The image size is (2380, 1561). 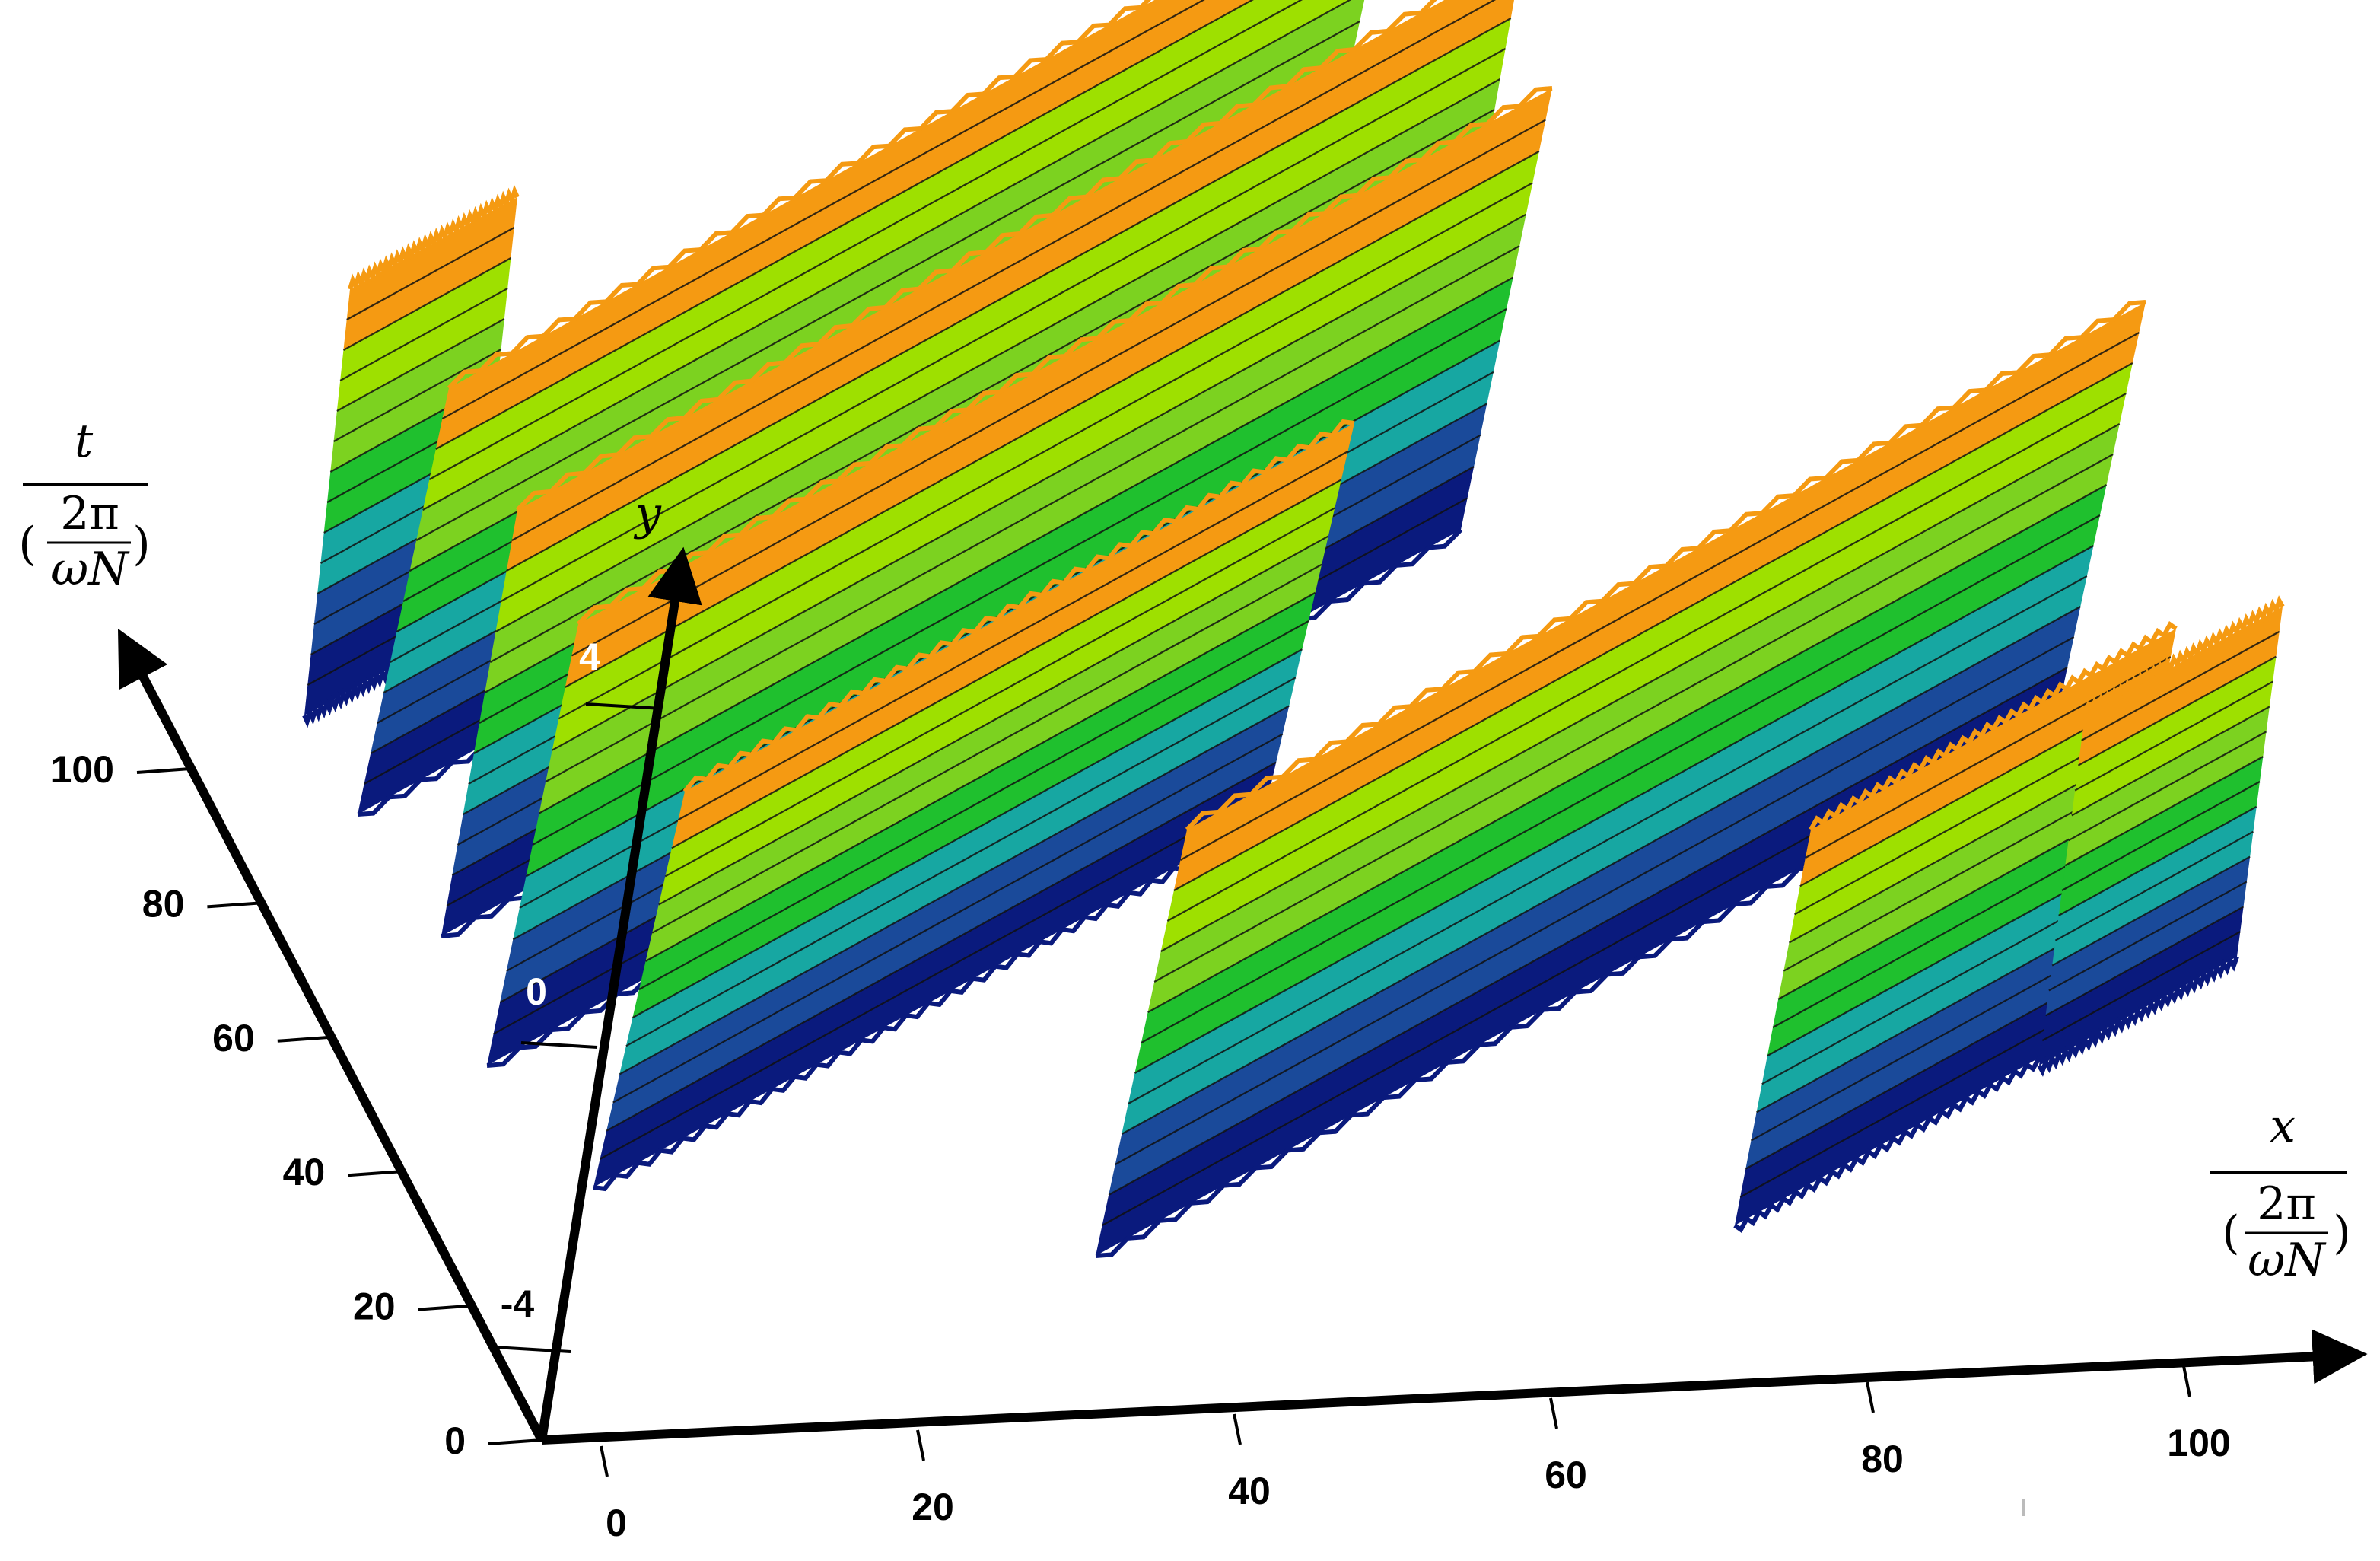 What do you see at coordinates (84, 505) in the screenshot?
I see `t-axis-label: t ( 2π ωN )` at bounding box center [84, 505].